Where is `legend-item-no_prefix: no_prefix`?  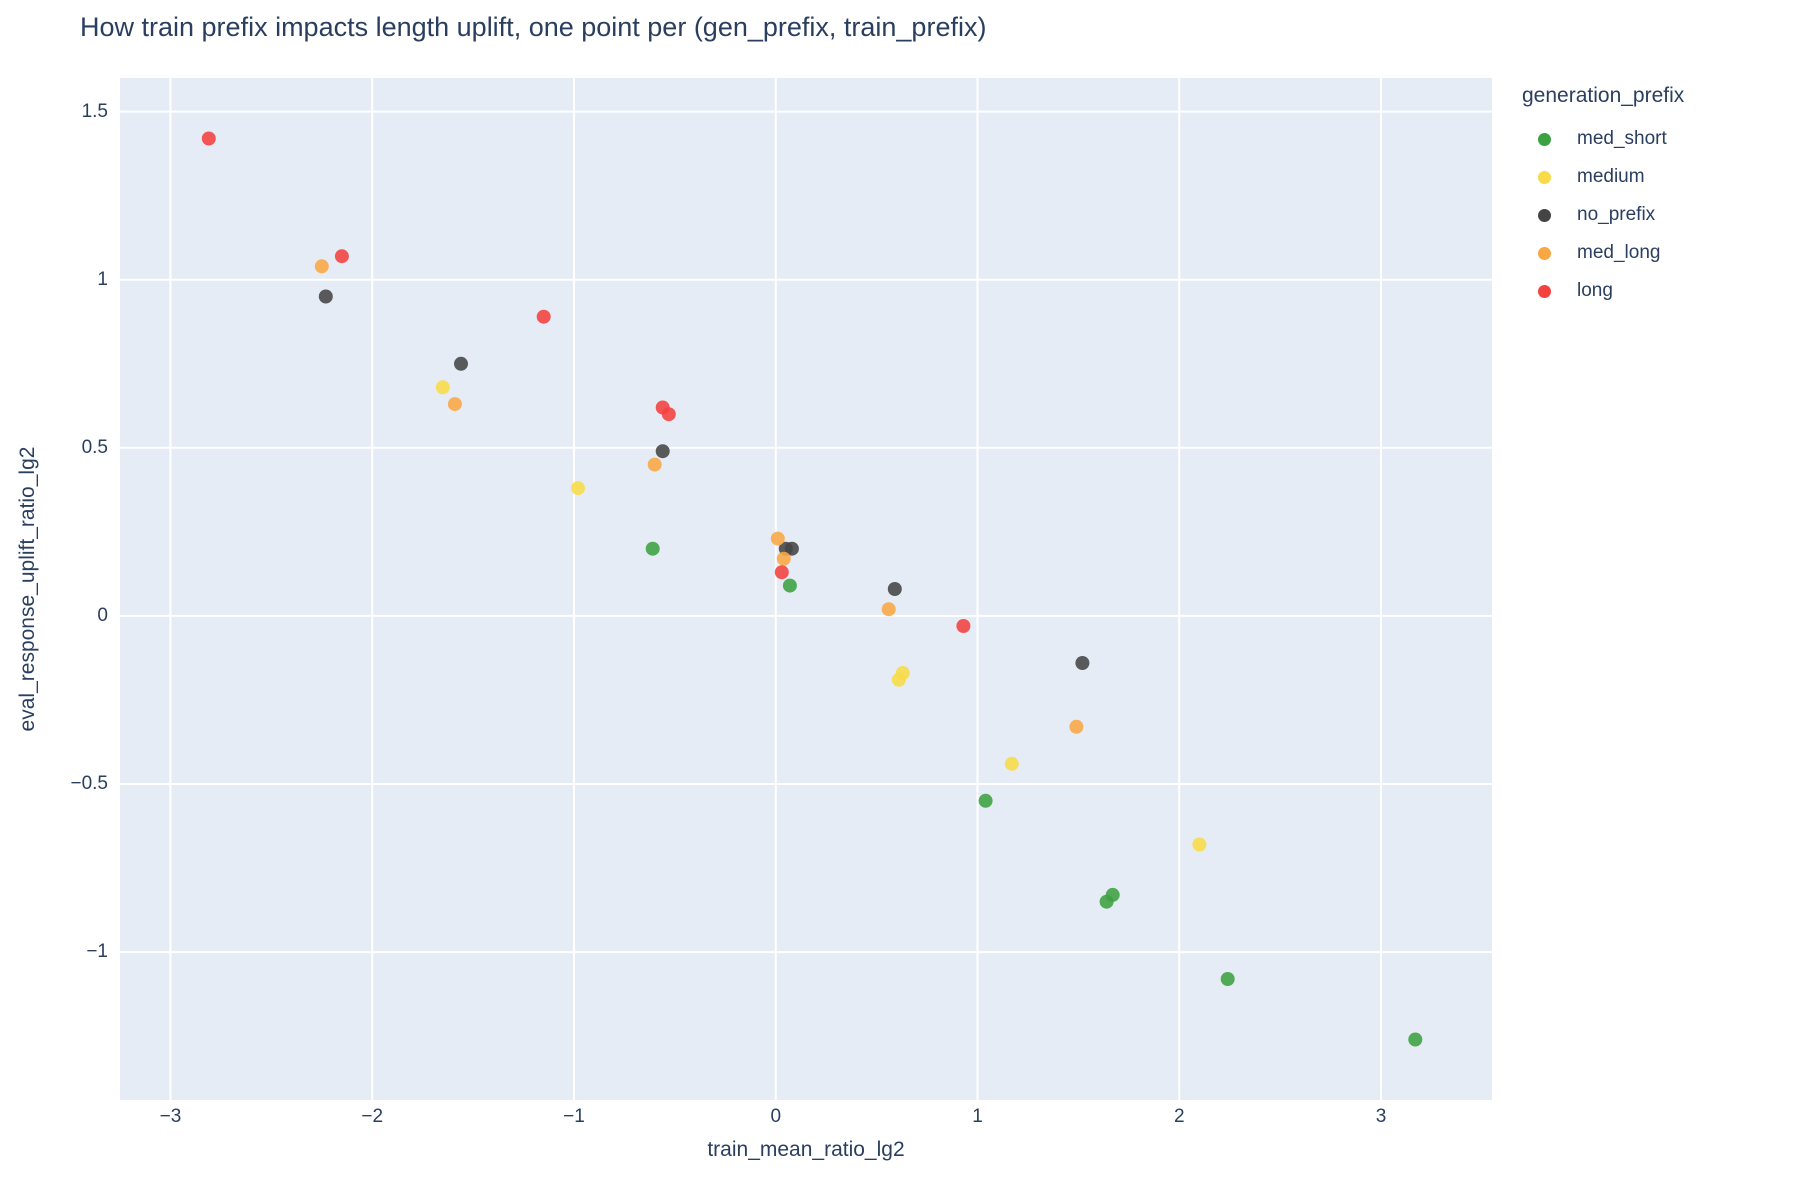 legend-item-no_prefix: no_prefix is located at coordinates (1603, 215).